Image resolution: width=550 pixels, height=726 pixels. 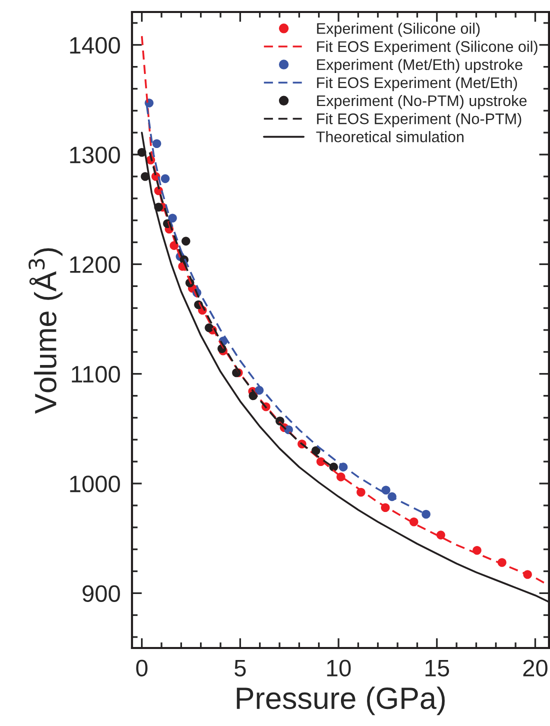 I want to click on legend-label: Fit EOS Experiment (No-PTM), so click(x=419, y=120).